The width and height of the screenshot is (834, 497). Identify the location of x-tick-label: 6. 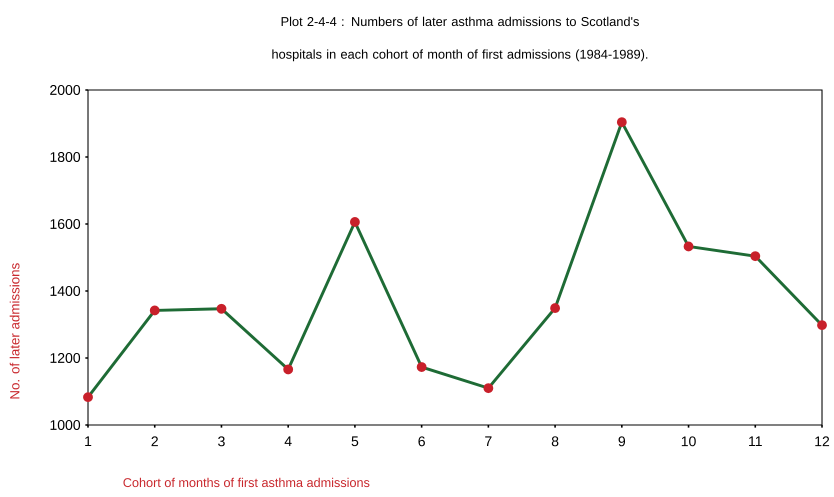
(421, 441).